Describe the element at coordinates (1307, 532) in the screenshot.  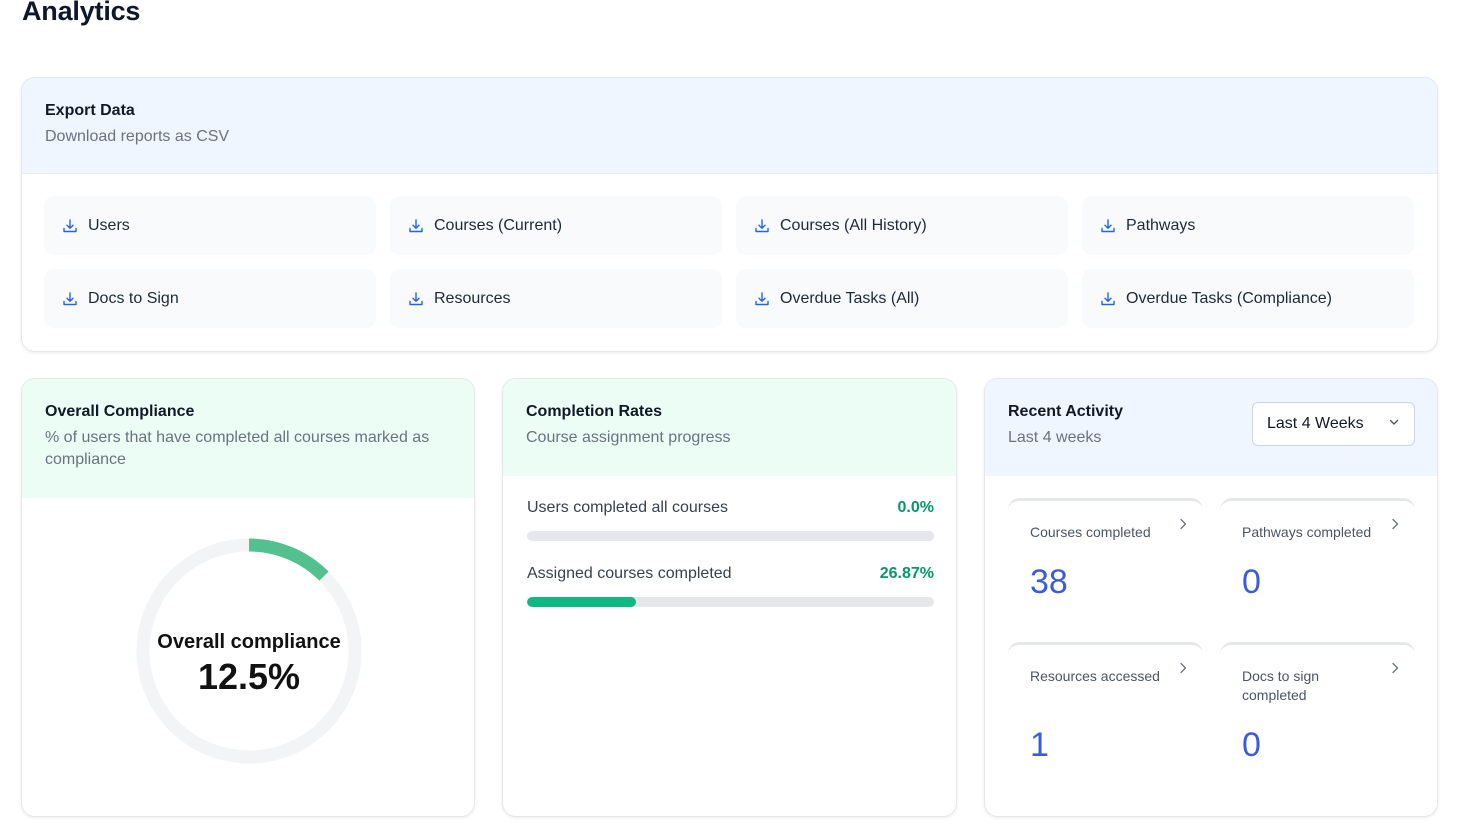
I see `stat-label: Pathways completed` at that location.